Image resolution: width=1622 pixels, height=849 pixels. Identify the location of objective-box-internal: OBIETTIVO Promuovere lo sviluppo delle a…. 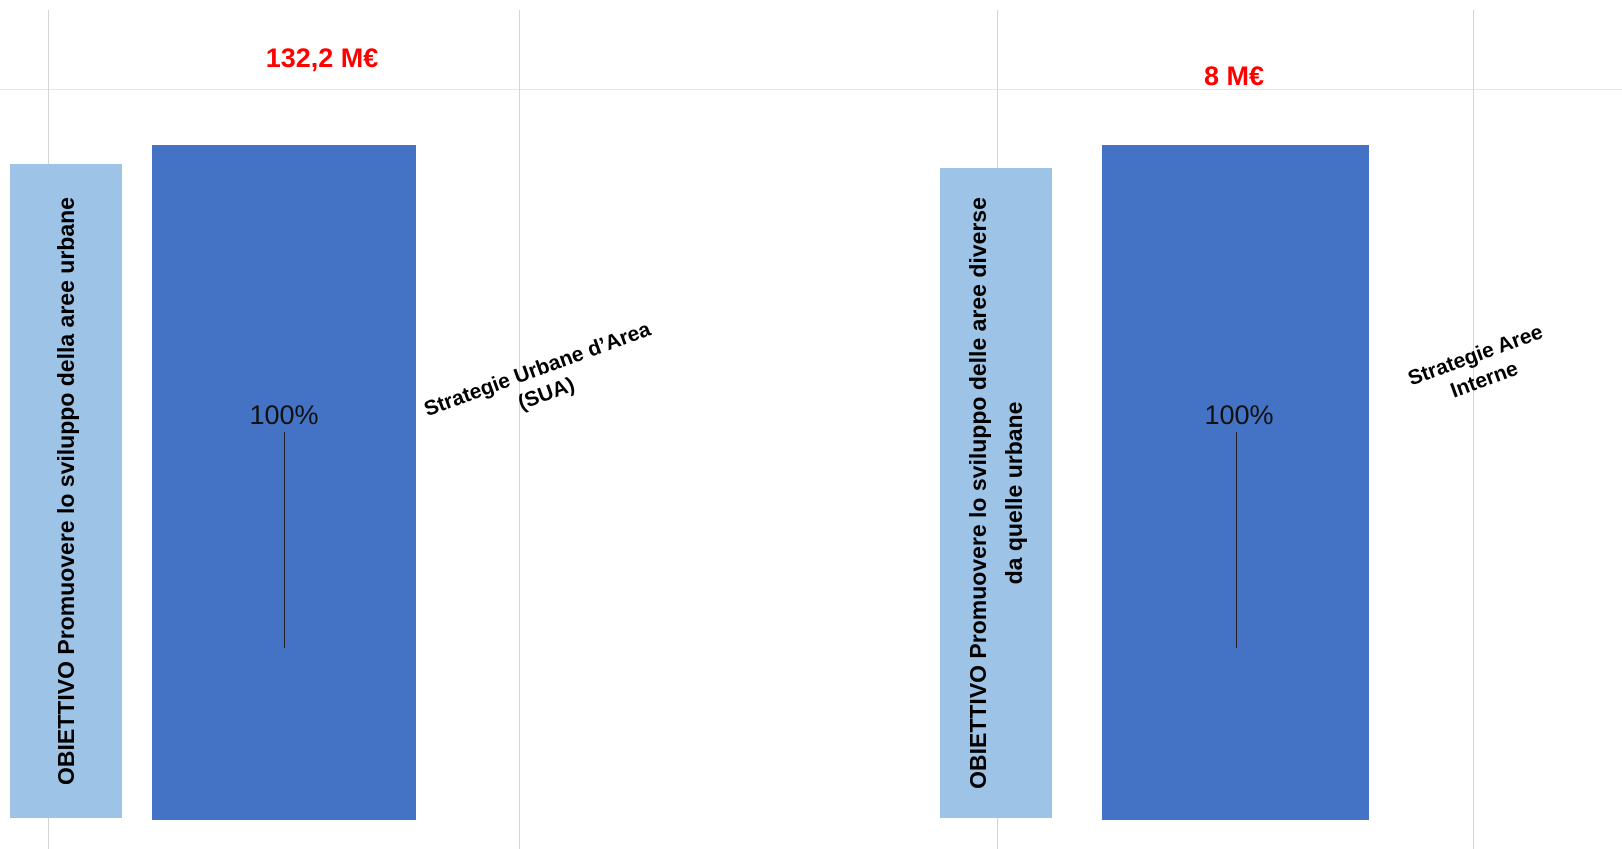
(996, 493).